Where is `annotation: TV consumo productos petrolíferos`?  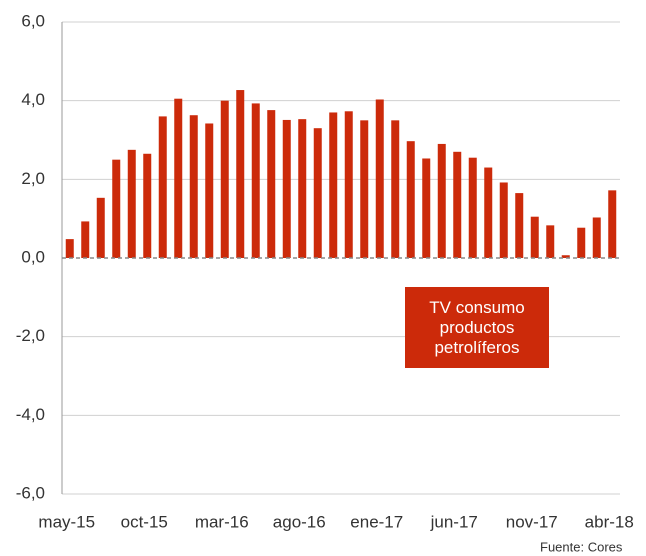
annotation: TV consumo productos petrolíferos is located at coordinates (477, 327).